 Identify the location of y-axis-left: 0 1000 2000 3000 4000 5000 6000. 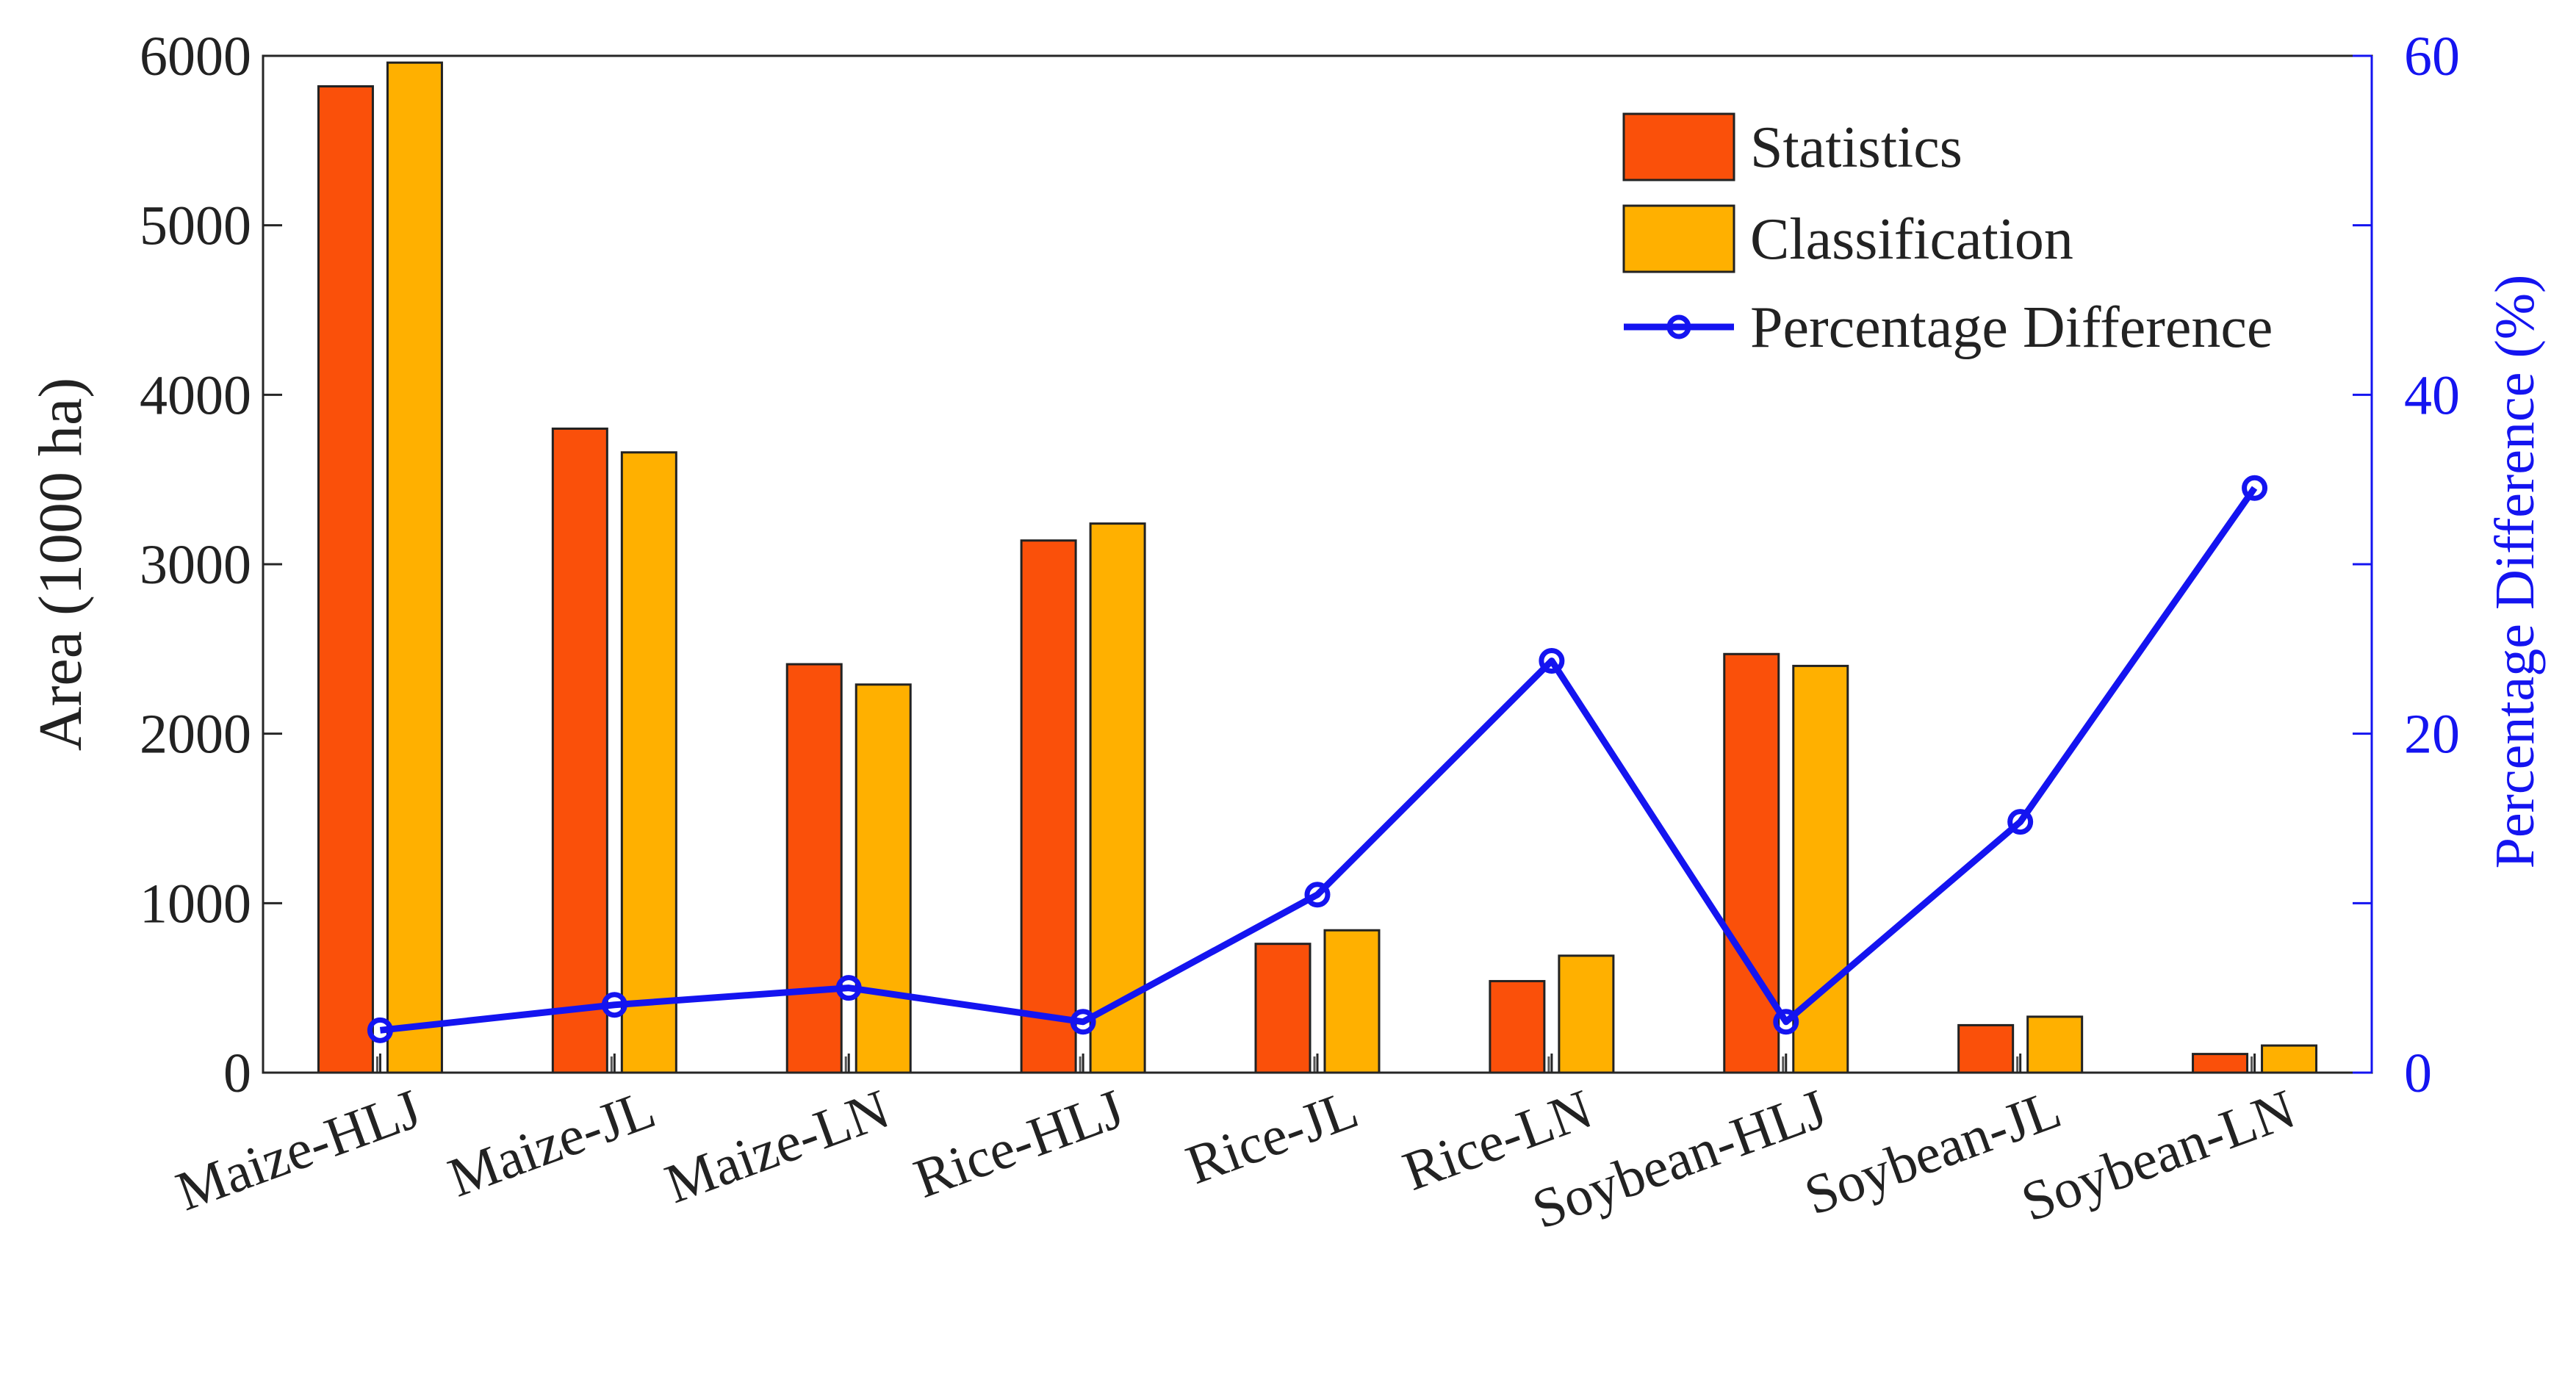
(211, 565).